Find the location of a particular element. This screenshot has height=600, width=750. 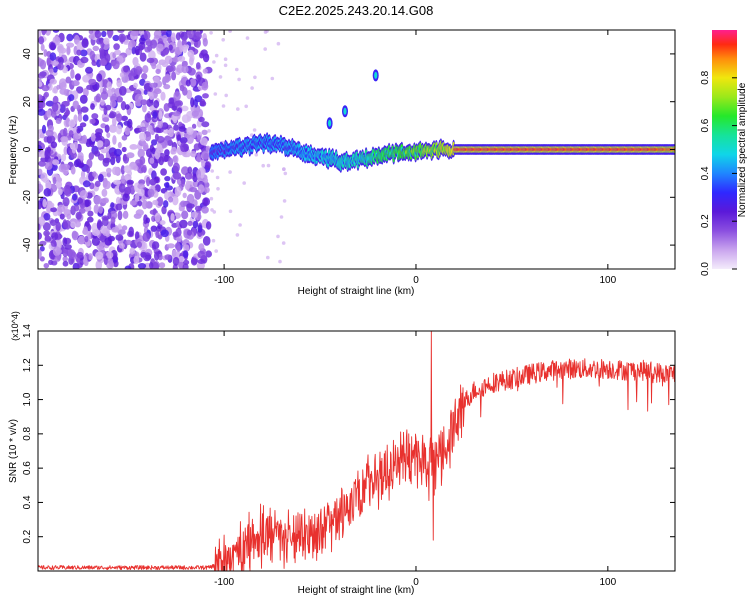

x-tick-label: 100 is located at coordinates (608, 582).